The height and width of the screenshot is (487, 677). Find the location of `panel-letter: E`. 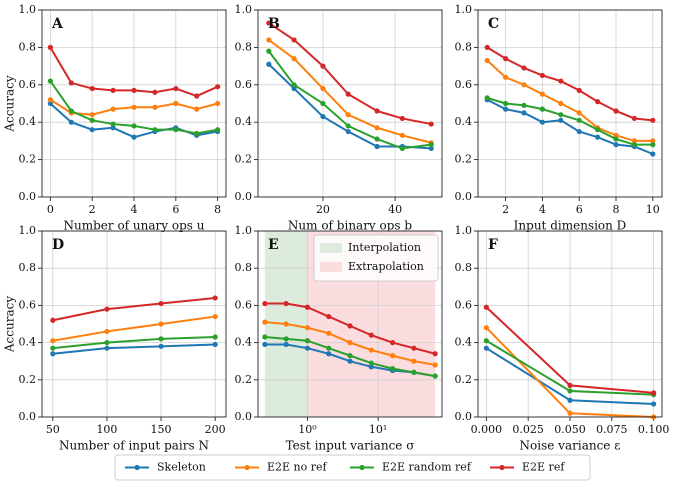

panel-letter: E is located at coordinates (273, 245).